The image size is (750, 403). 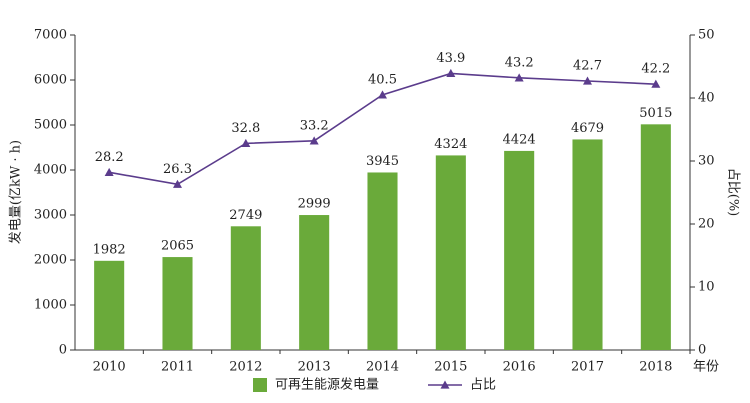 What do you see at coordinates (177, 367) in the screenshot?
I see `x-tick-label: 2011` at bounding box center [177, 367].